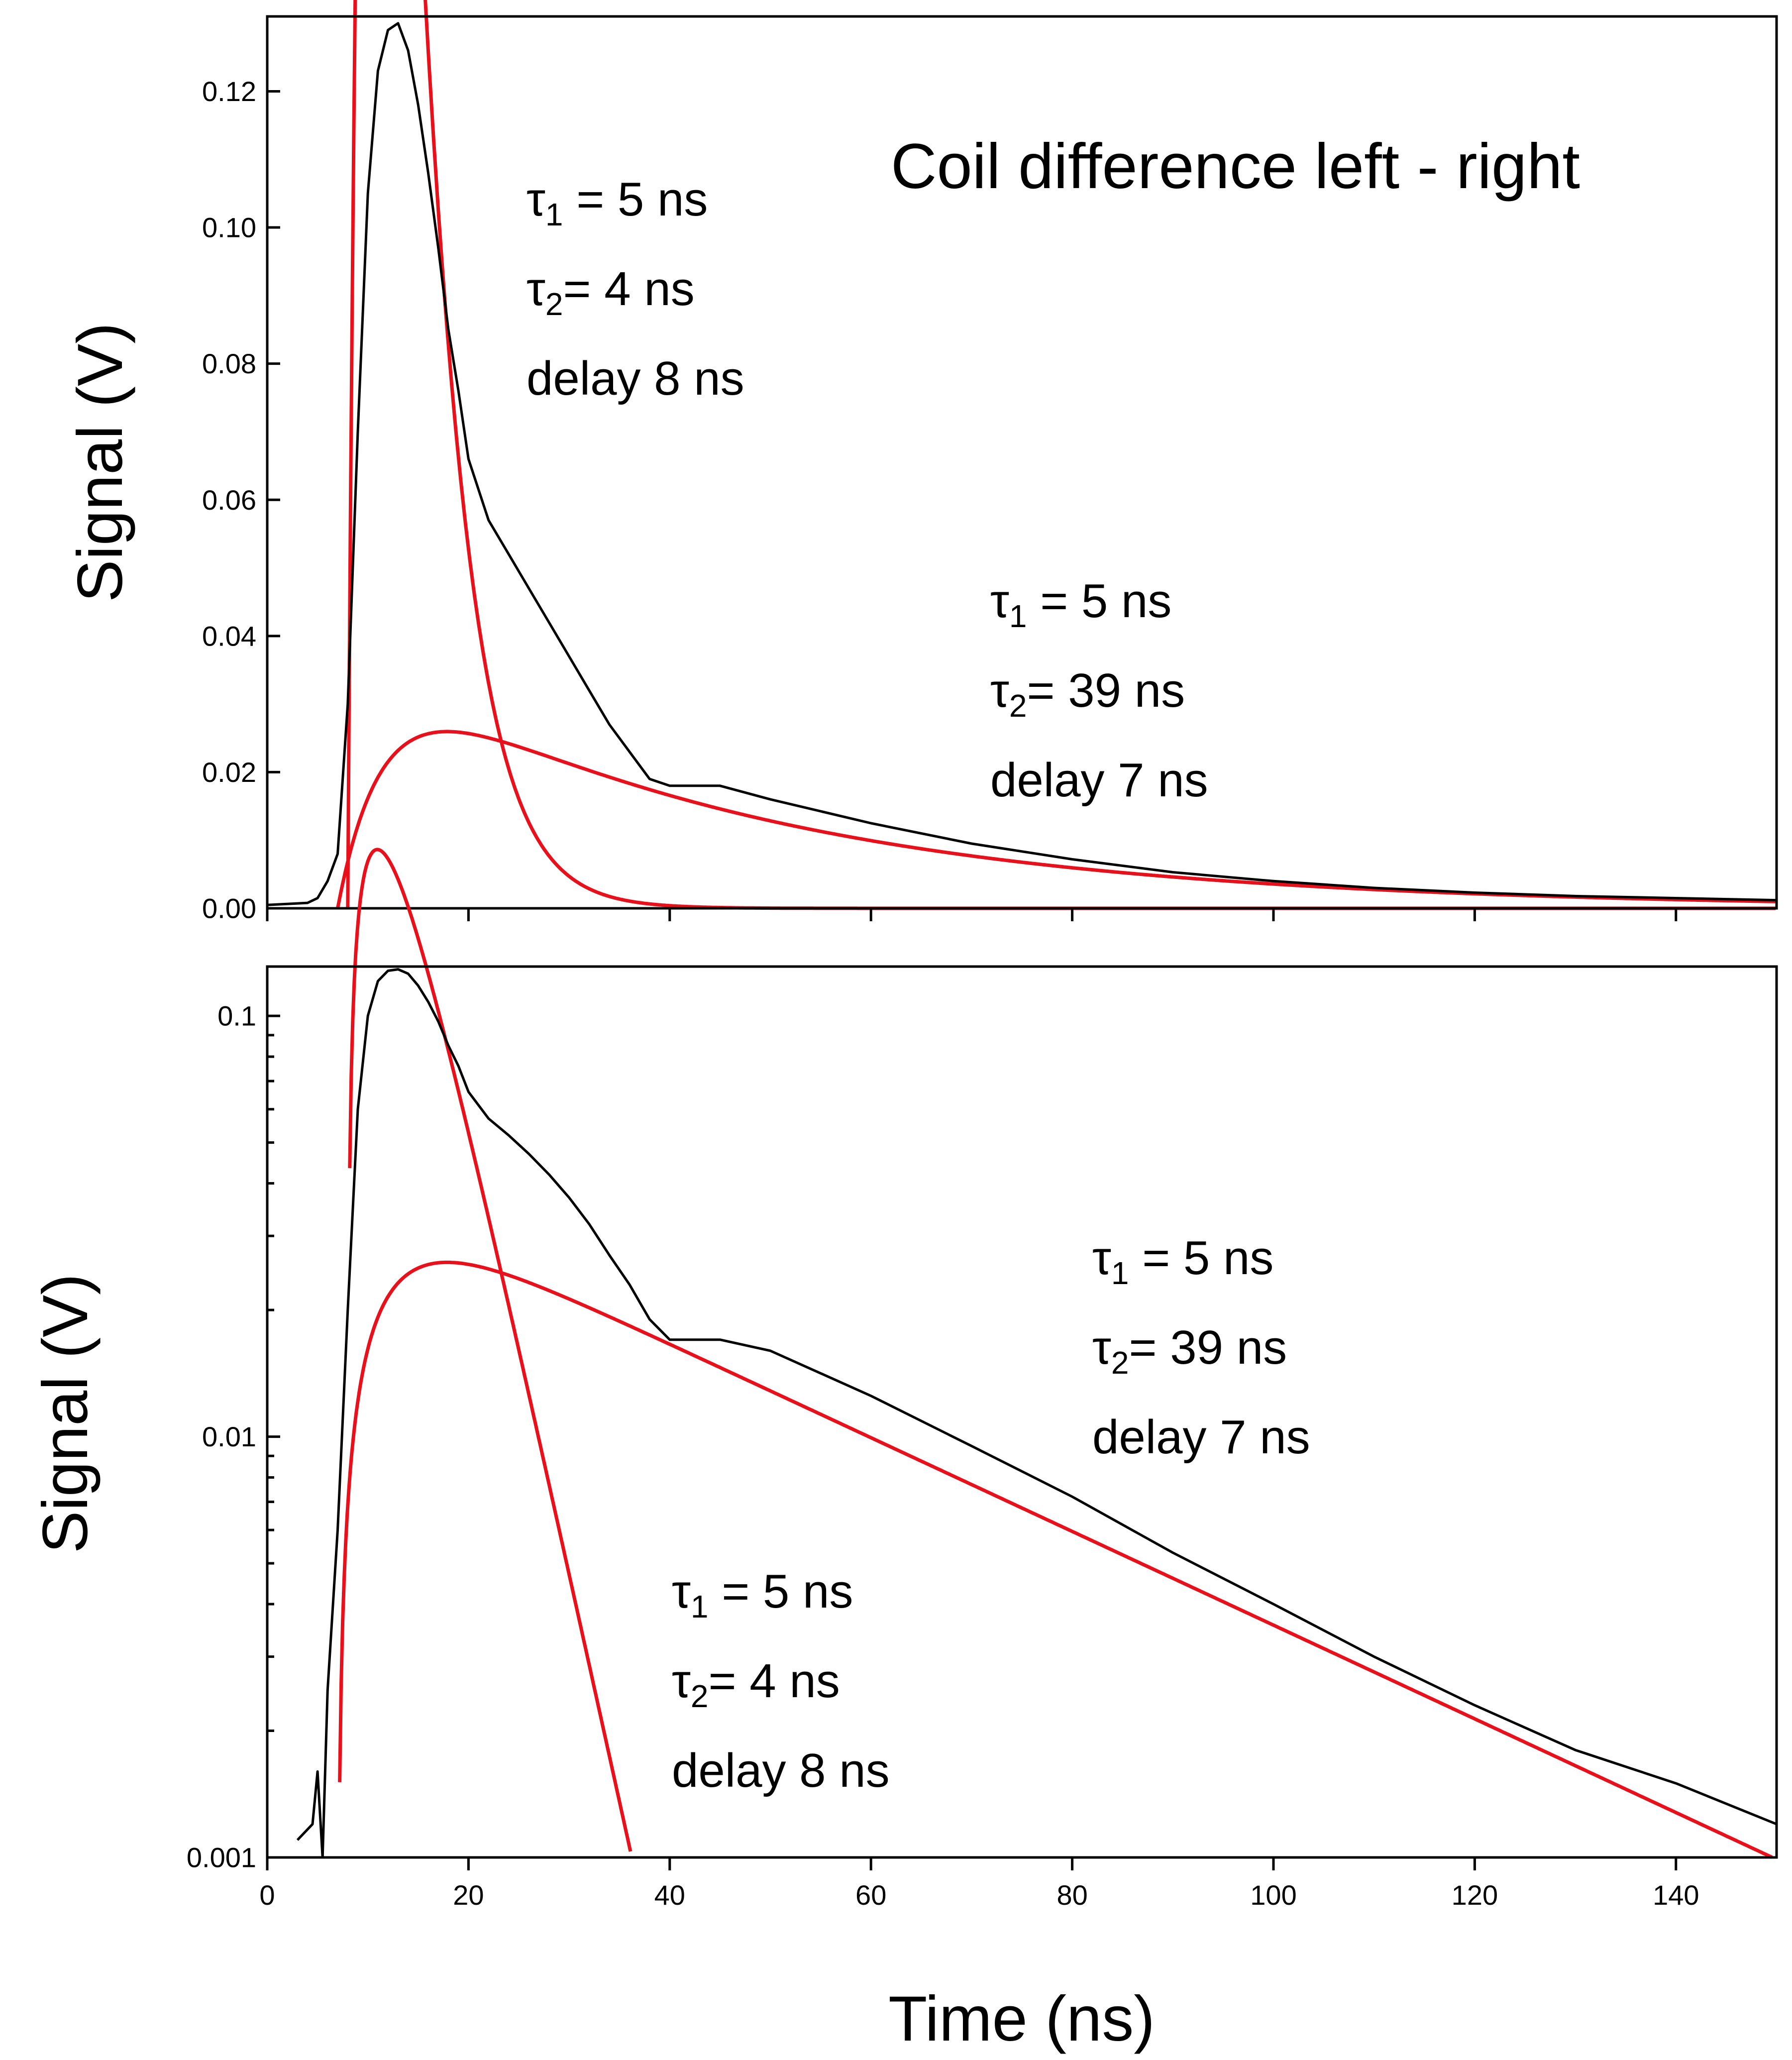 This screenshot has height=2060, width=1792. I want to click on fit-curve, so click(490, 1350).